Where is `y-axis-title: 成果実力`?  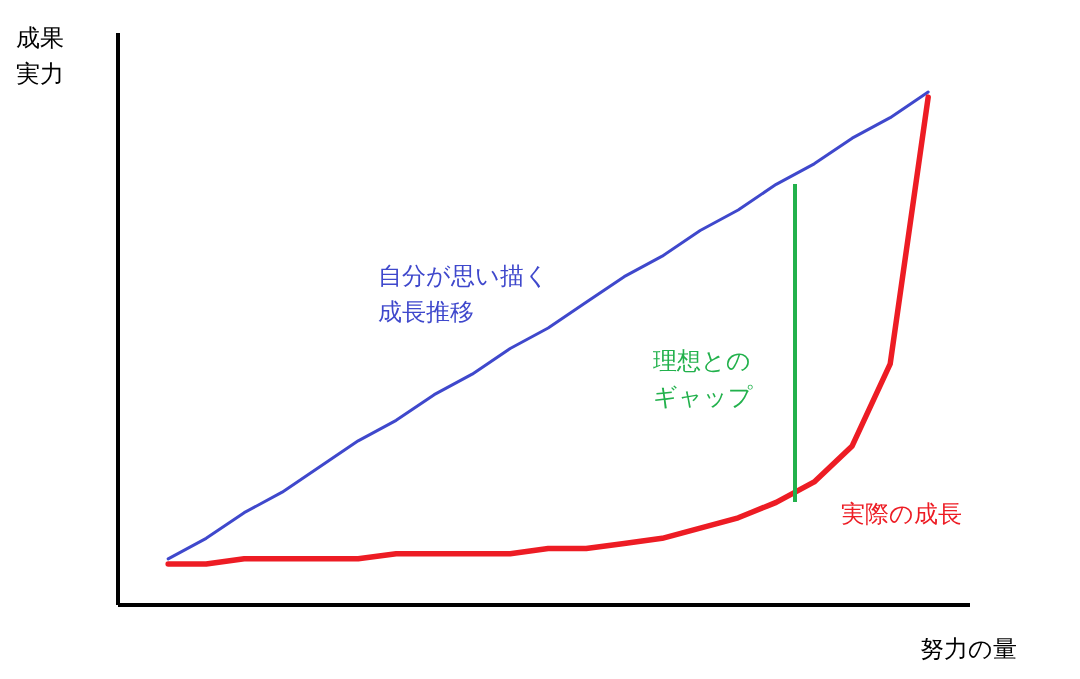
y-axis-title: 成果実力 is located at coordinates (40, 56).